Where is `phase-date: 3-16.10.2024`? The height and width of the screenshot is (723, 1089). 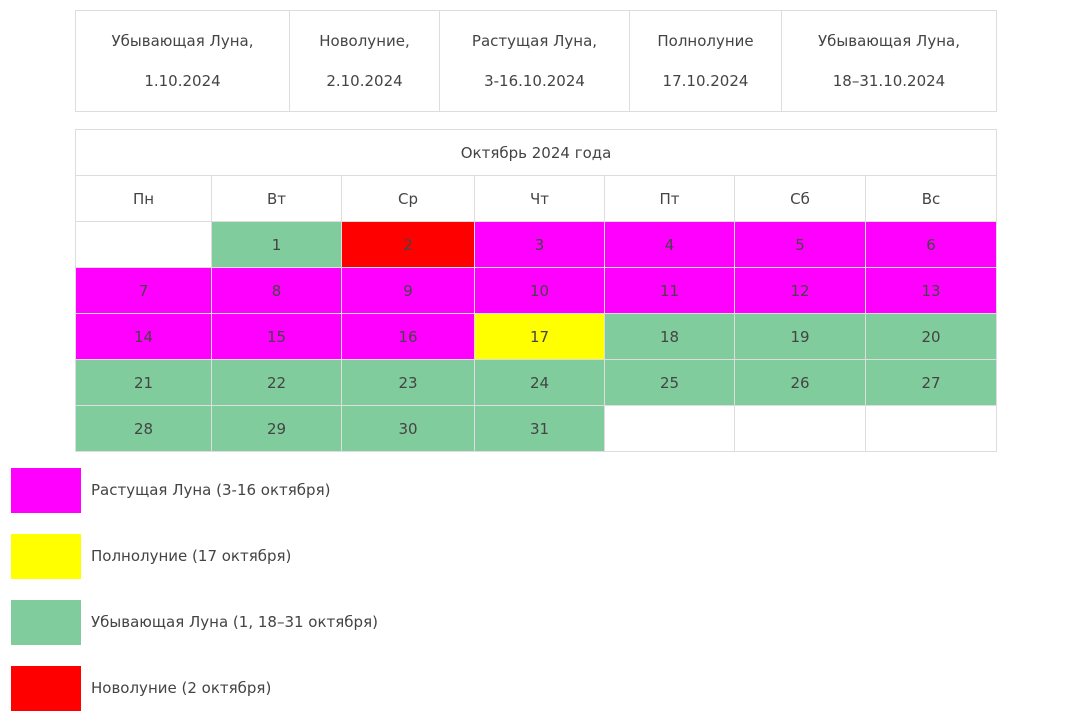
phase-date: 3-16.10.2024 is located at coordinates (534, 81).